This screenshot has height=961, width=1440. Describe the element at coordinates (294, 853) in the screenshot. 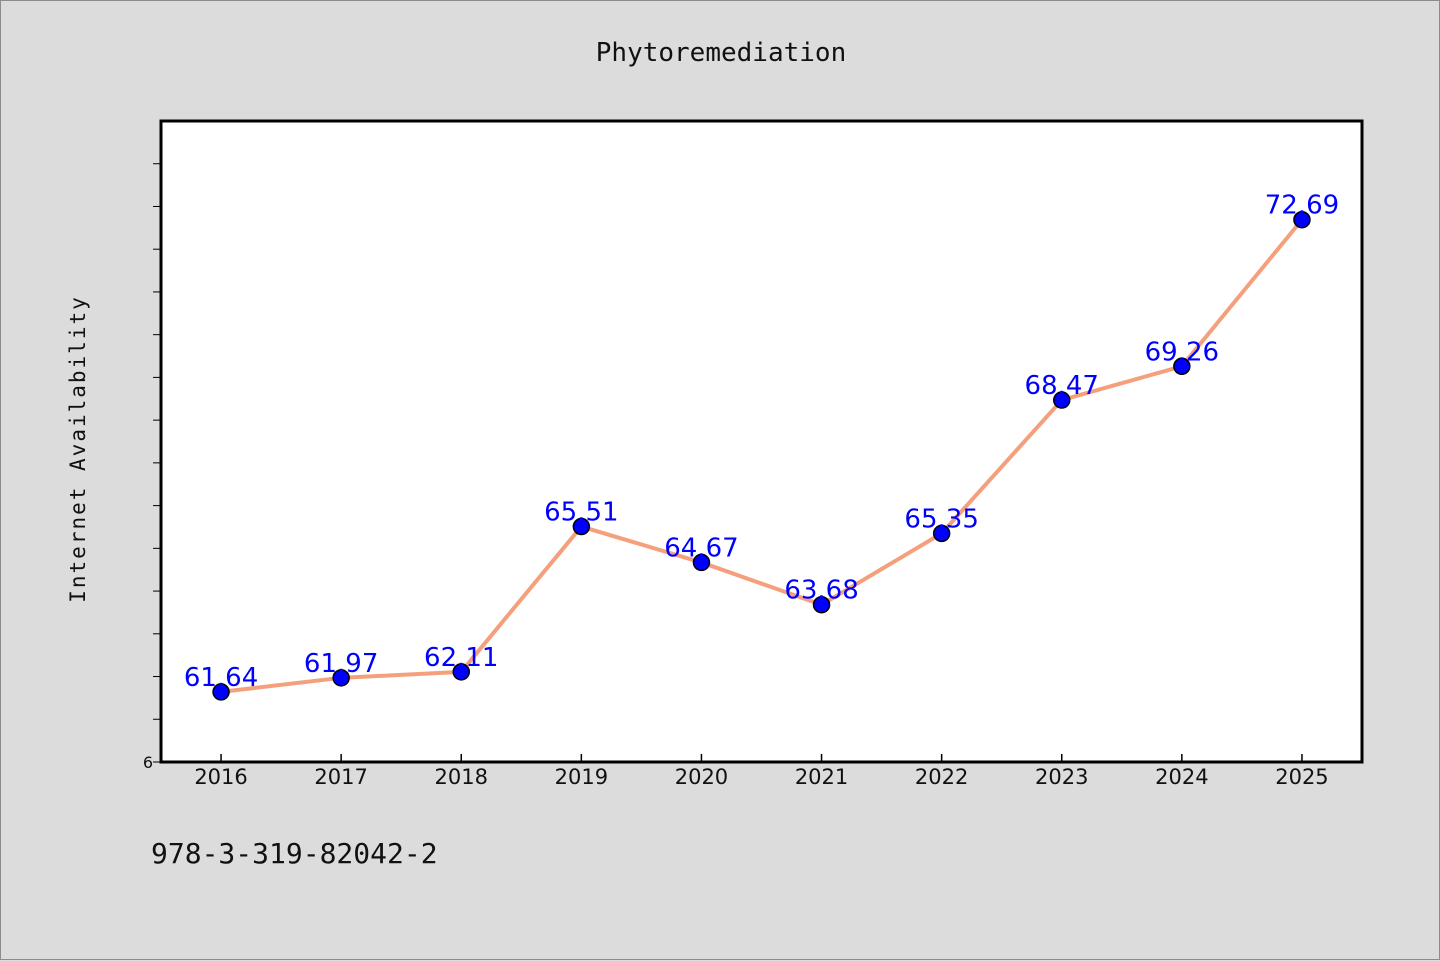

I see `footnote: 978-3-319-82042-2` at that location.